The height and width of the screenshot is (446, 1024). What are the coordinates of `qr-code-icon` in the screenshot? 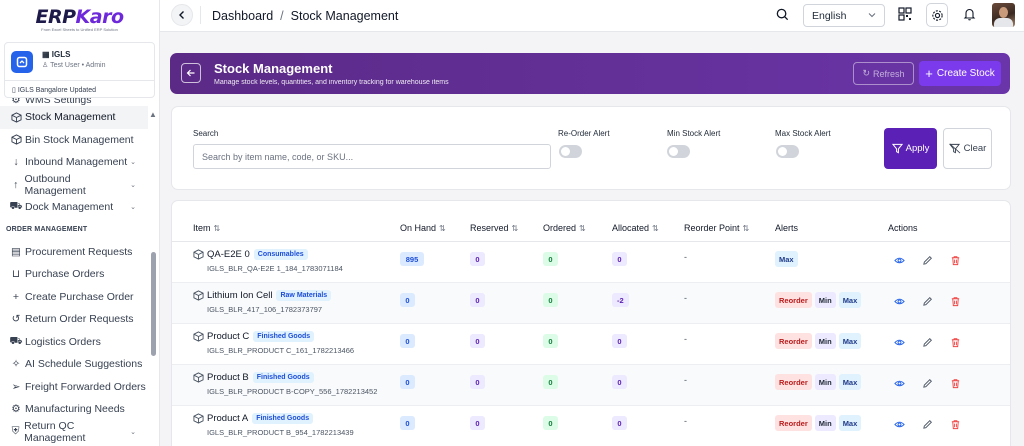 It's located at (905, 15).